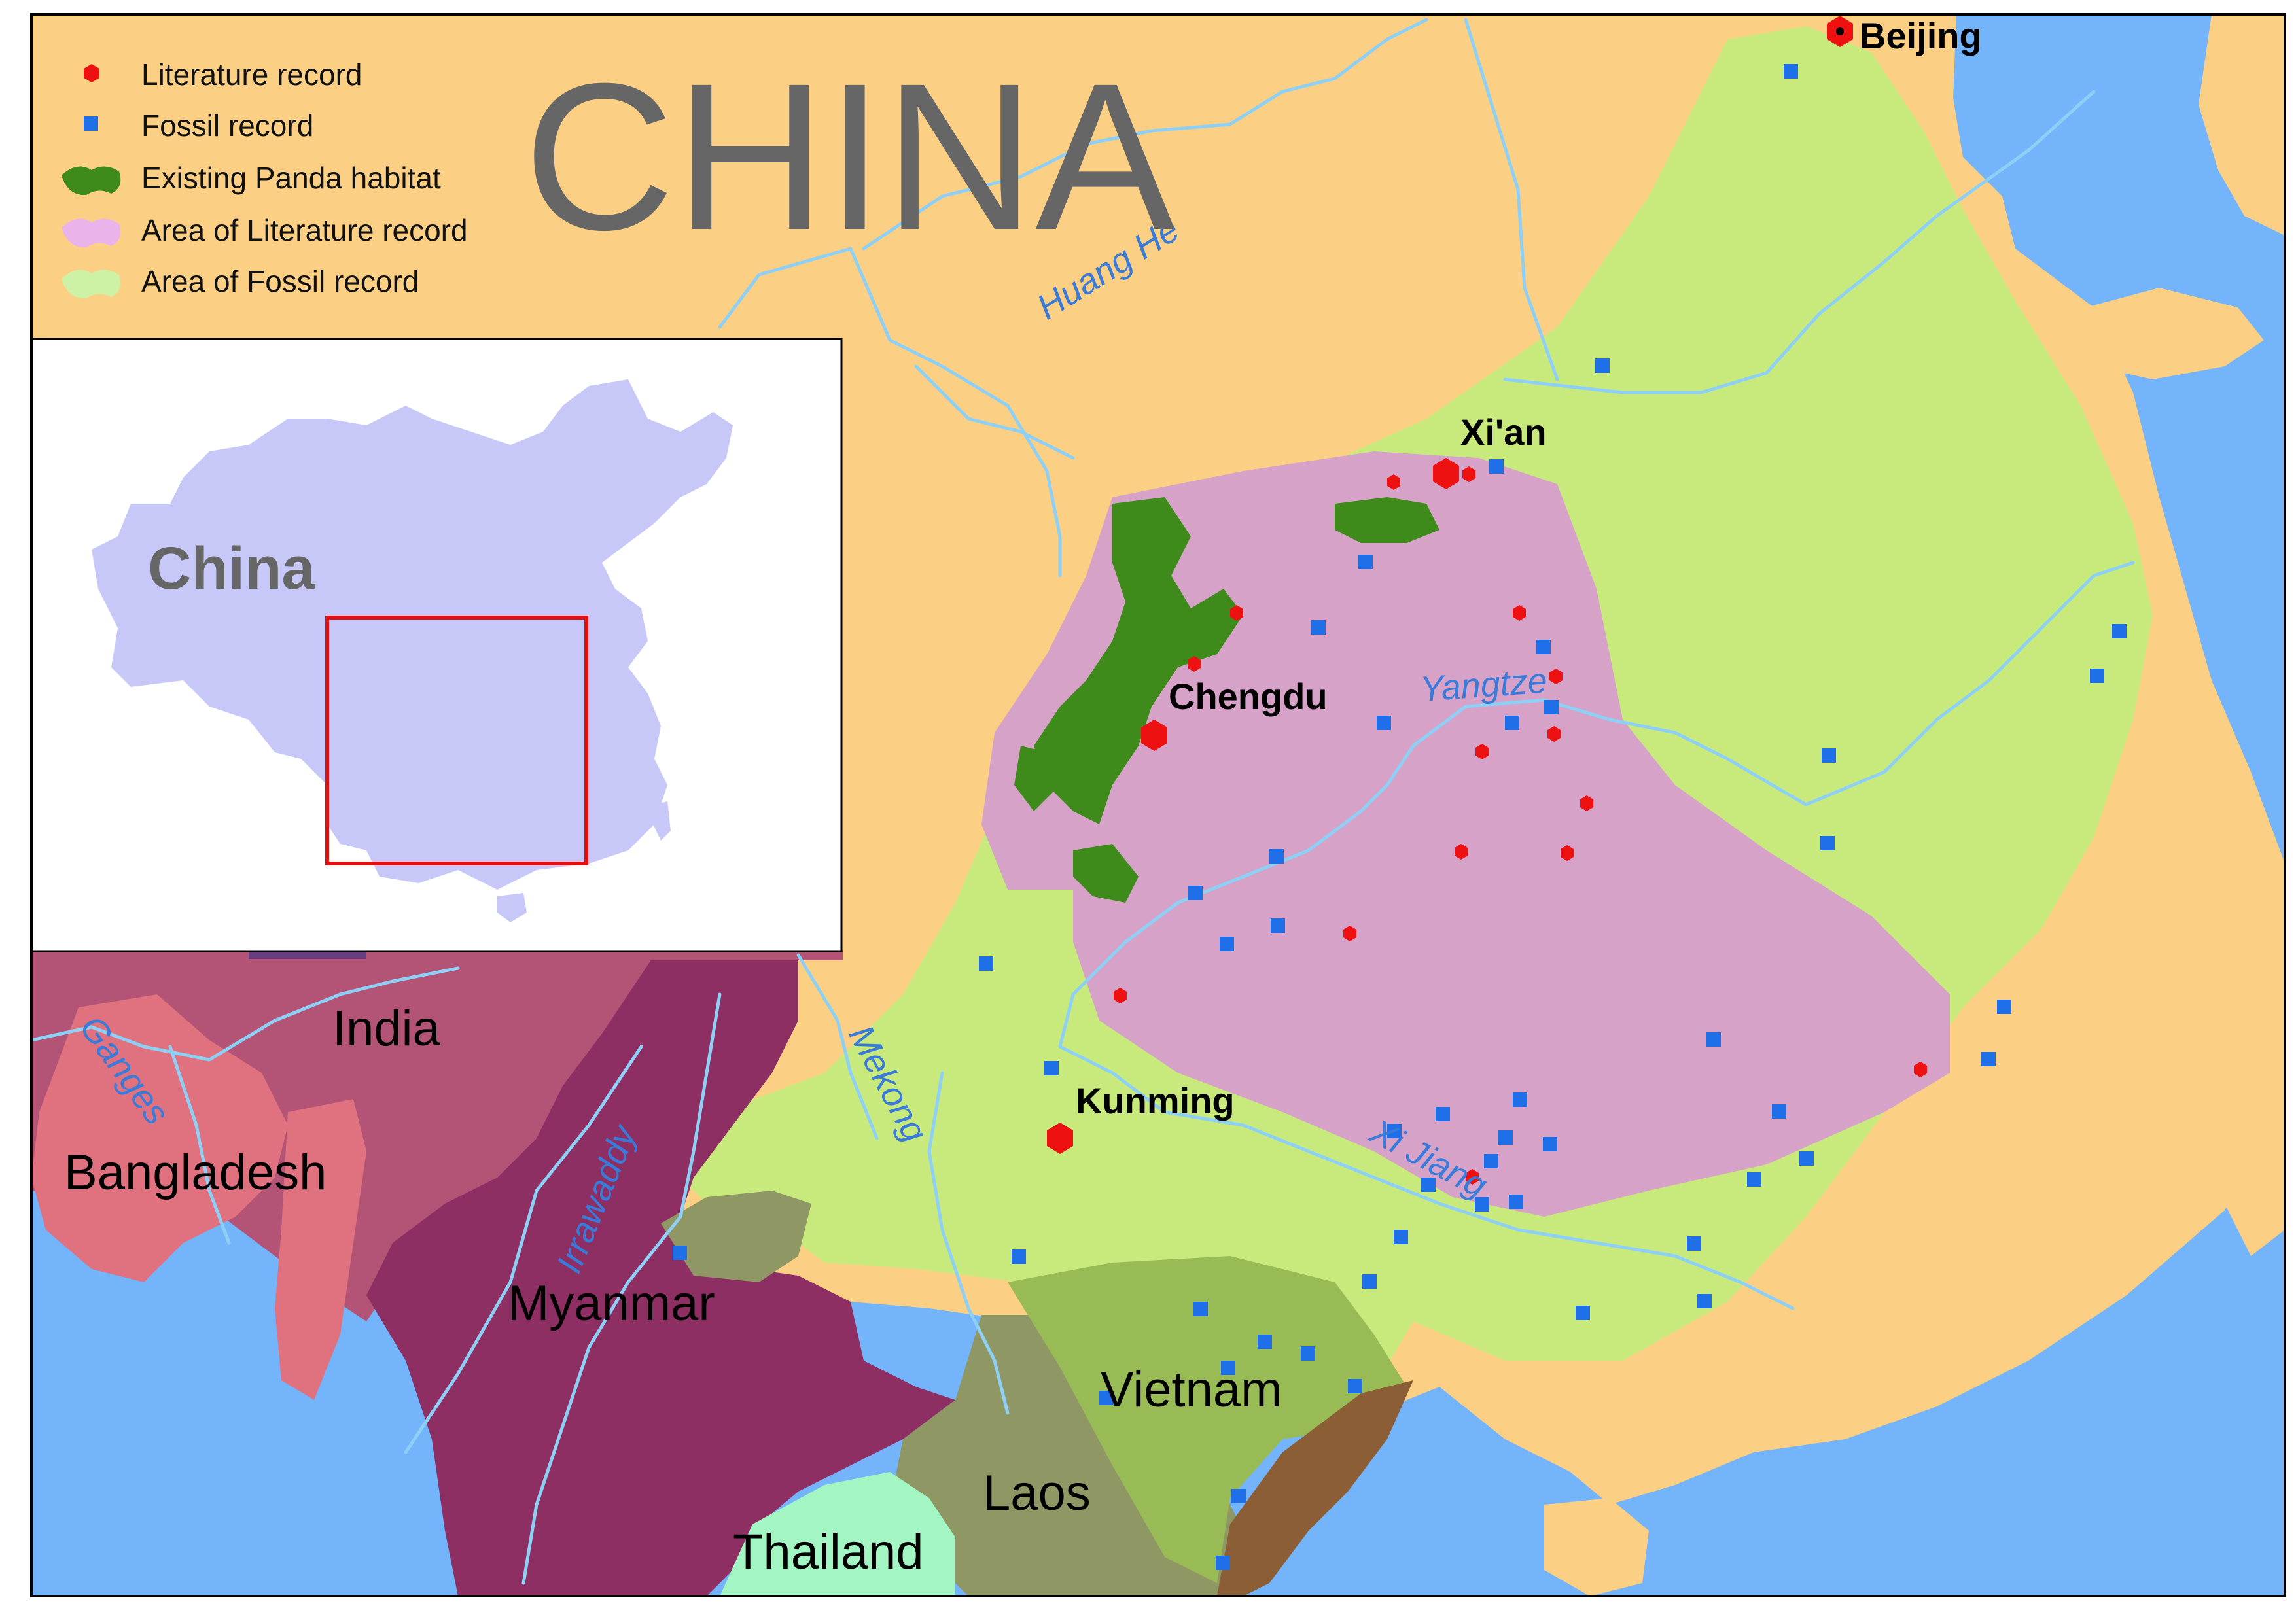 The height and width of the screenshot is (1623, 2296). Describe the element at coordinates (2162, 333) in the screenshot. I see `shandong-peninsula` at that location.